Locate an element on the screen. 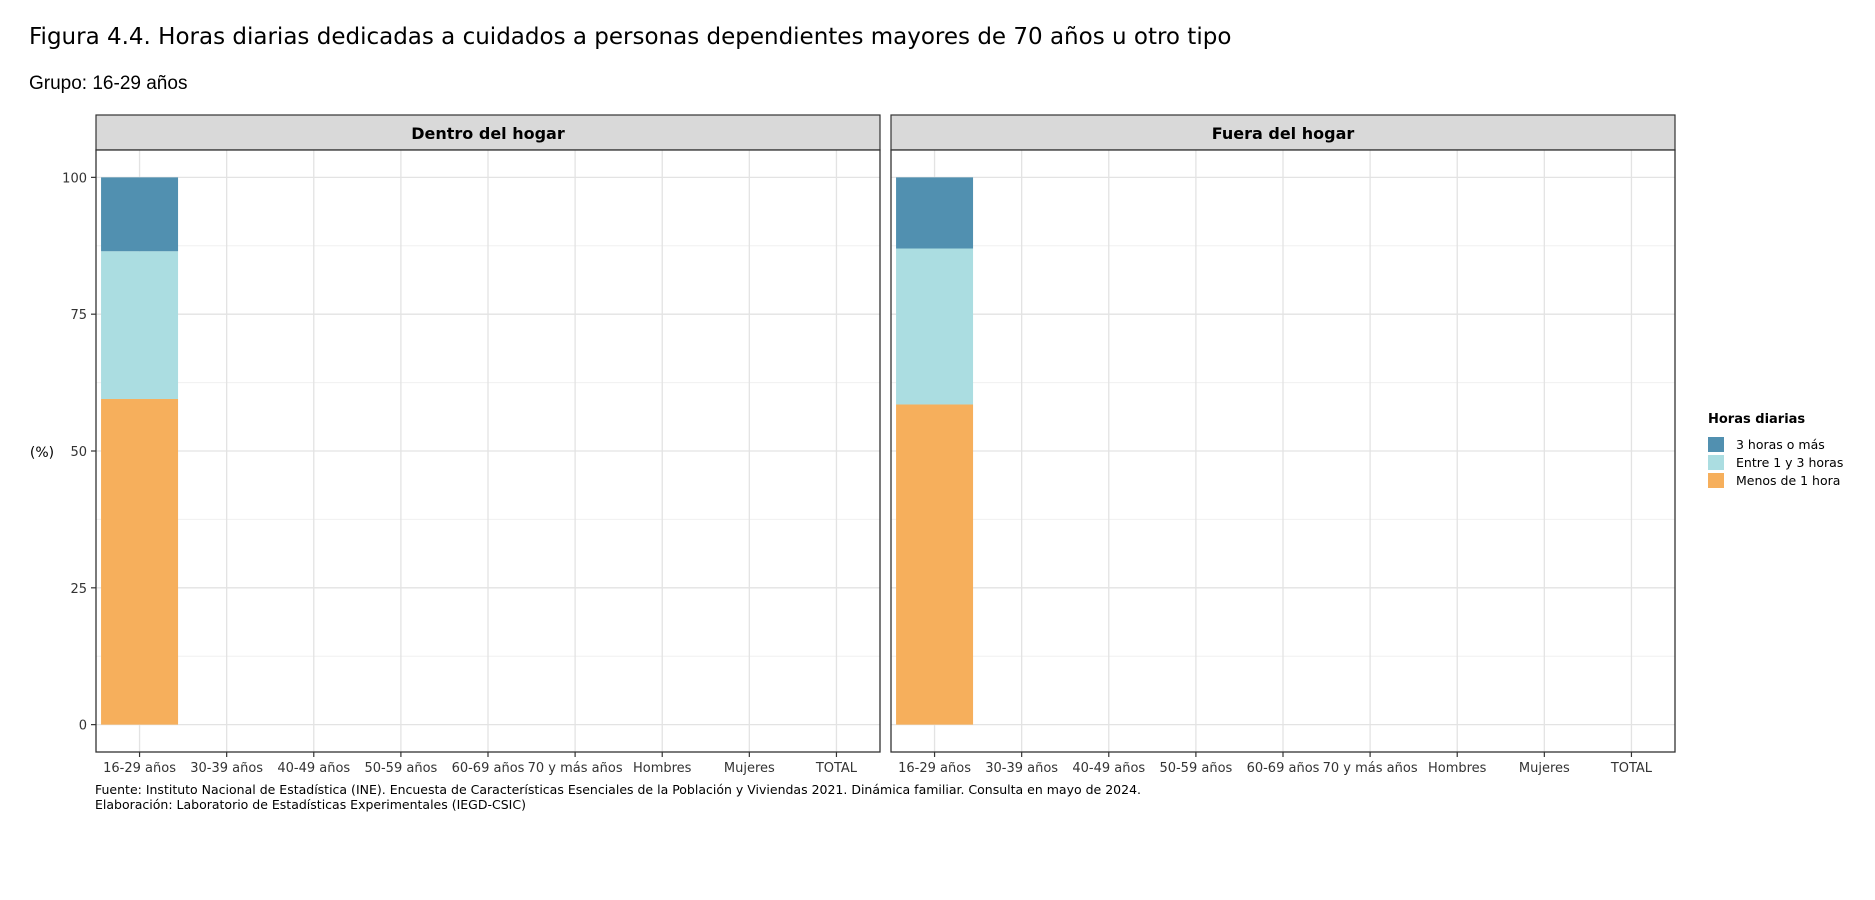 This screenshot has width=1875, height=900. y-axis-label: (%) is located at coordinates (42, 453).